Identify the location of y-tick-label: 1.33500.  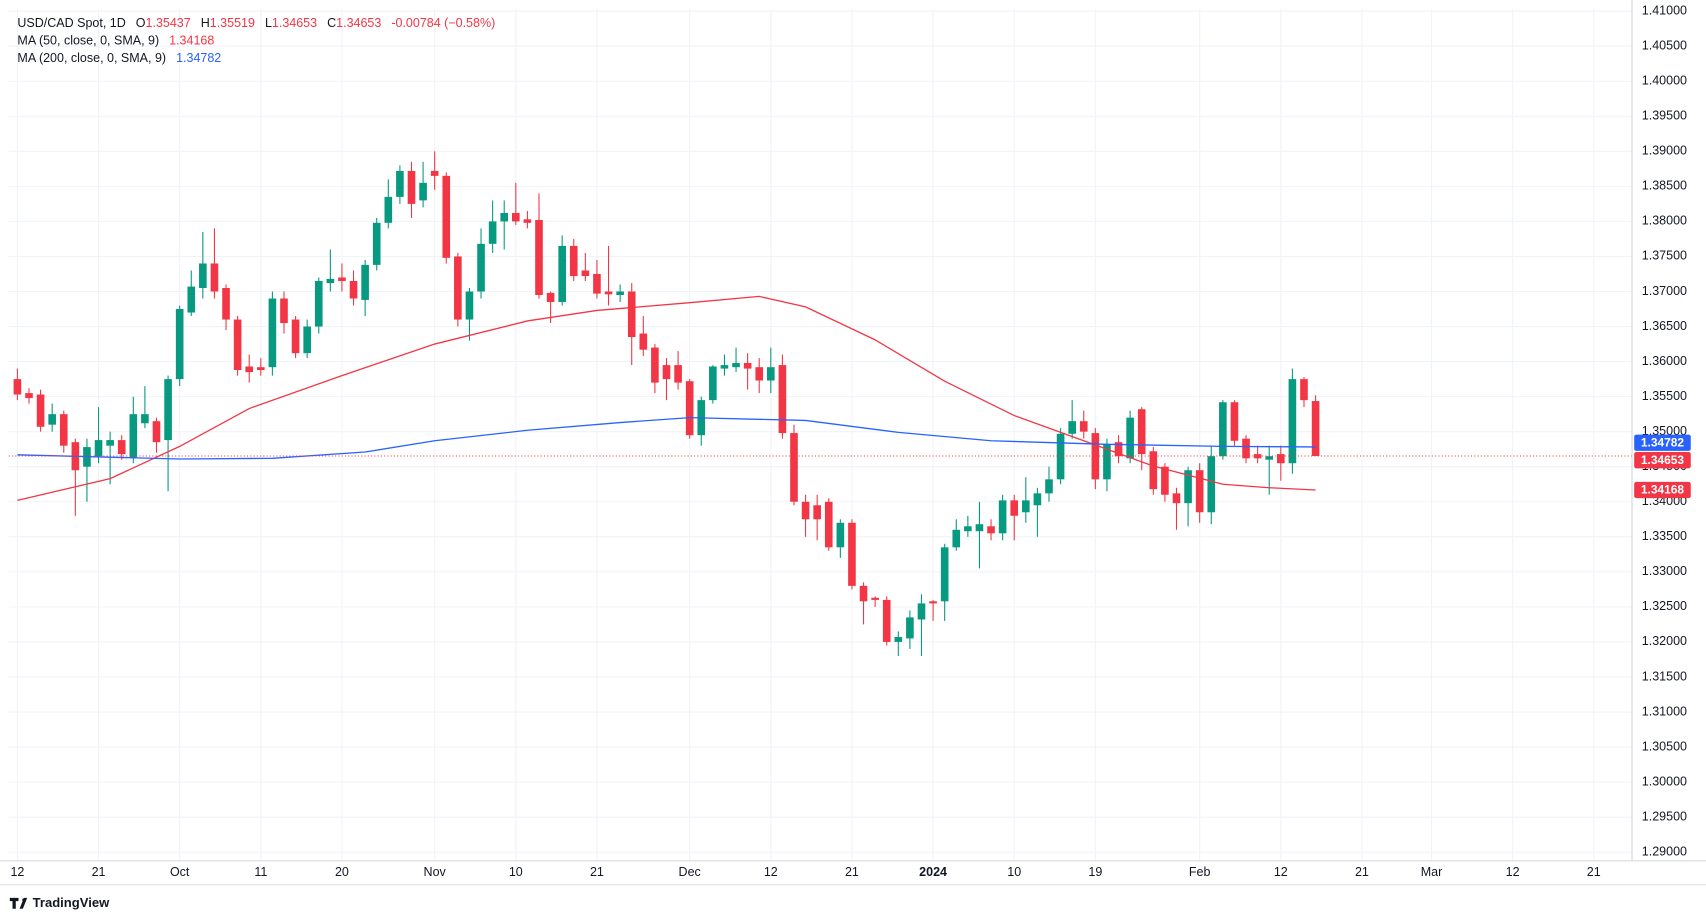
(1664, 536).